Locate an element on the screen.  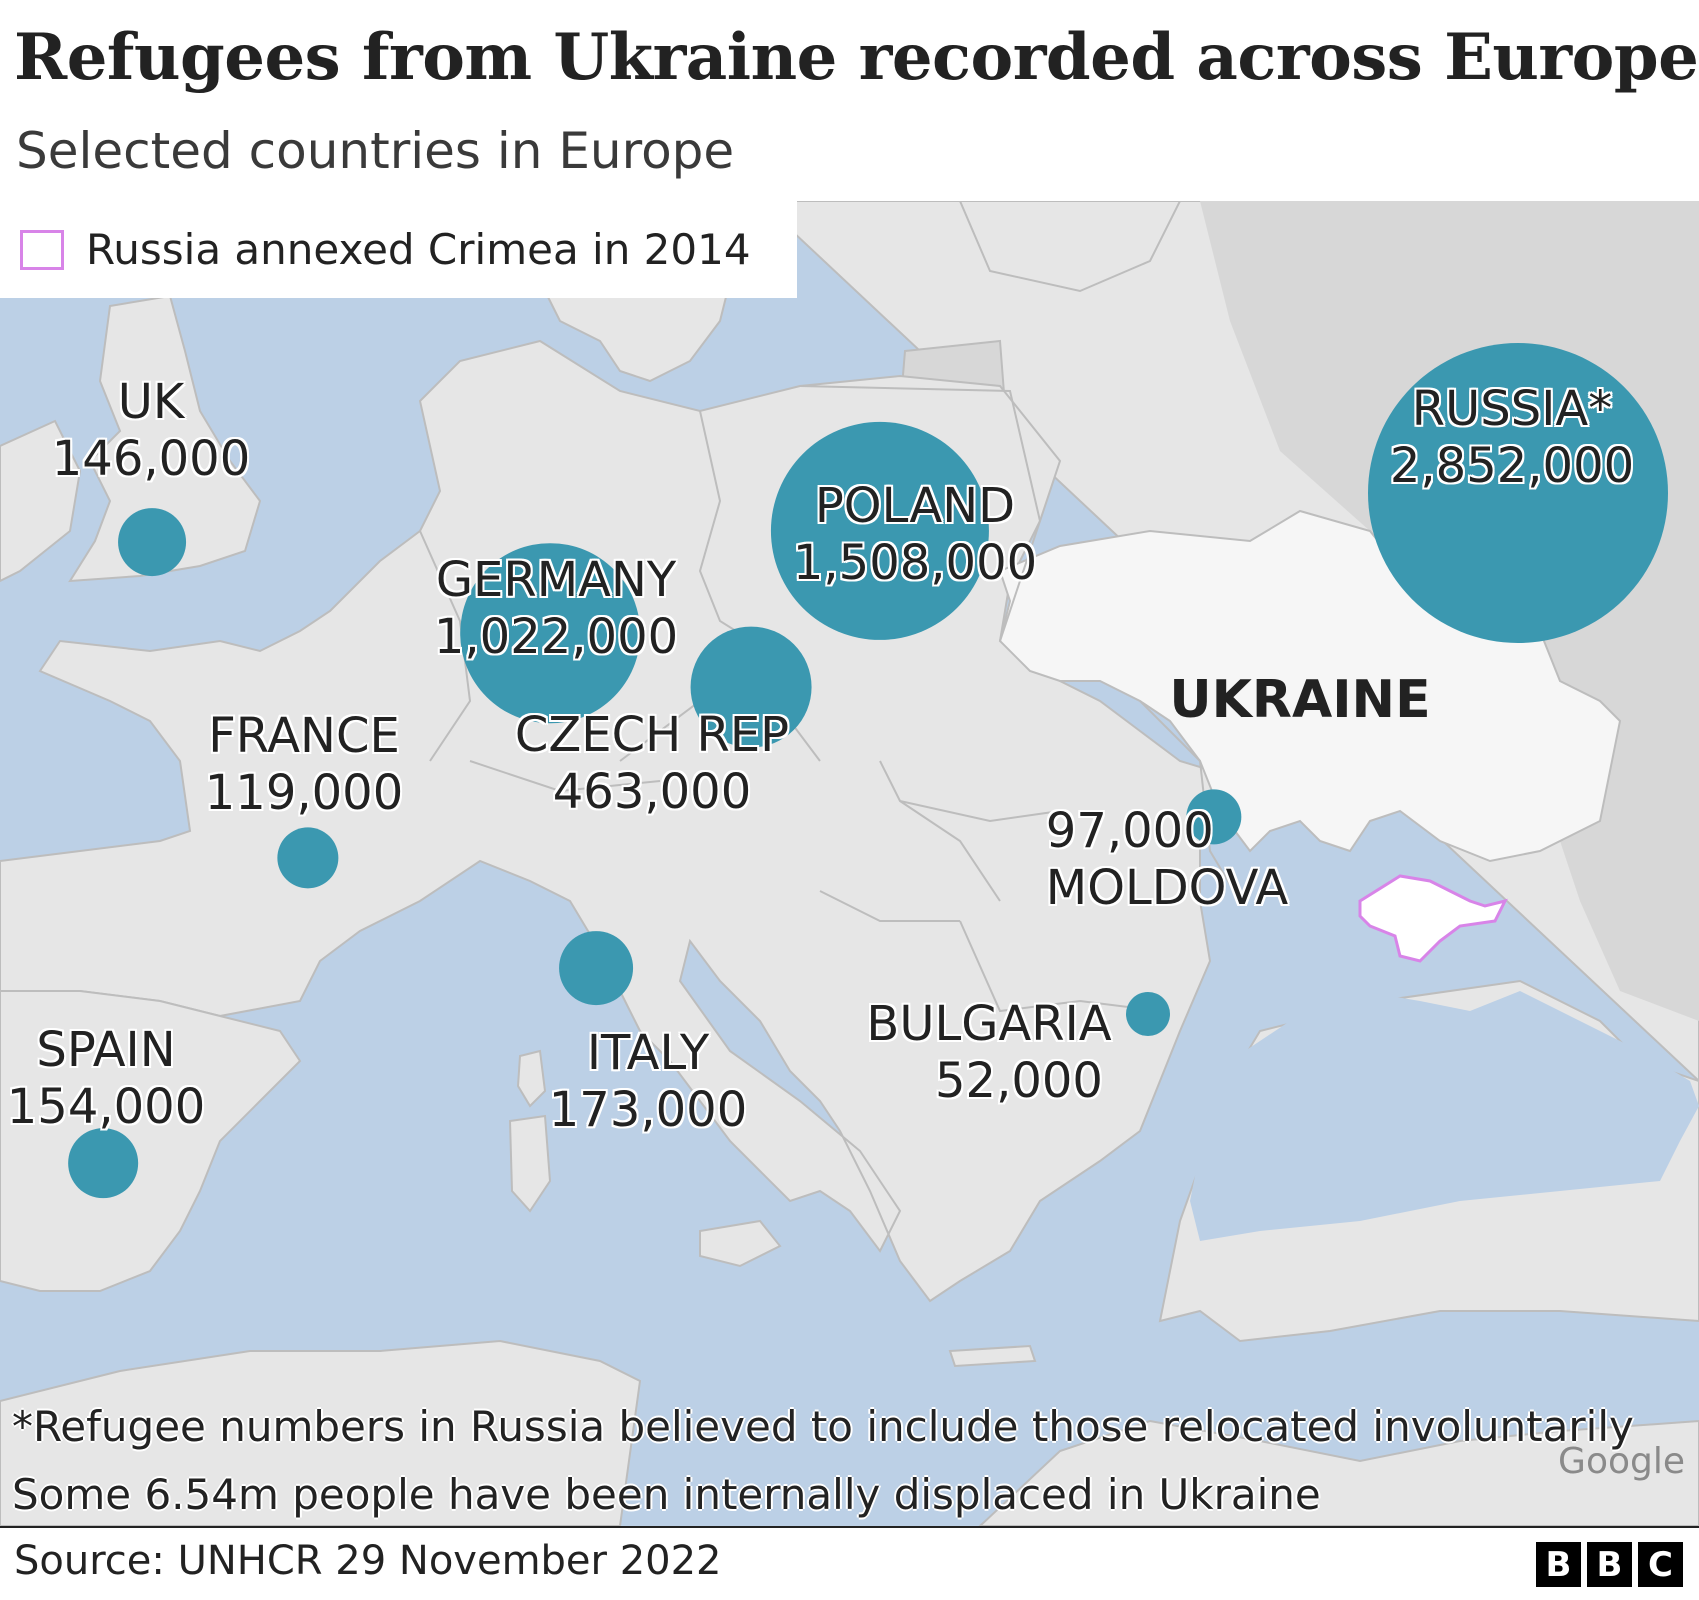
bubble-czech-rep is located at coordinates (751, 687).